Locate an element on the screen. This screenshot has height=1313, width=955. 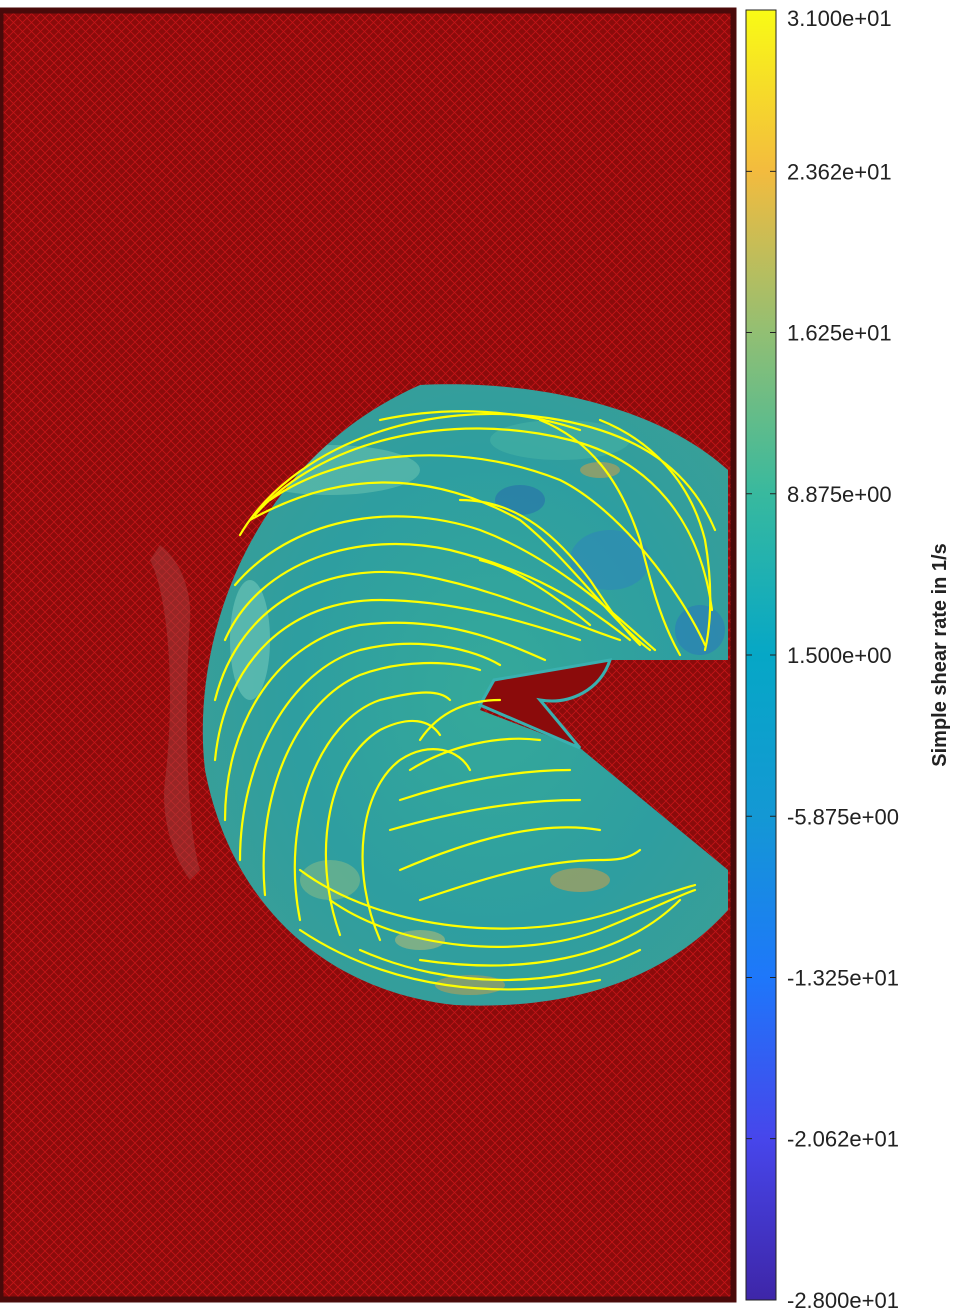
colorbar-label: Simple shear rate in 1/s is located at coordinates (940, 654).